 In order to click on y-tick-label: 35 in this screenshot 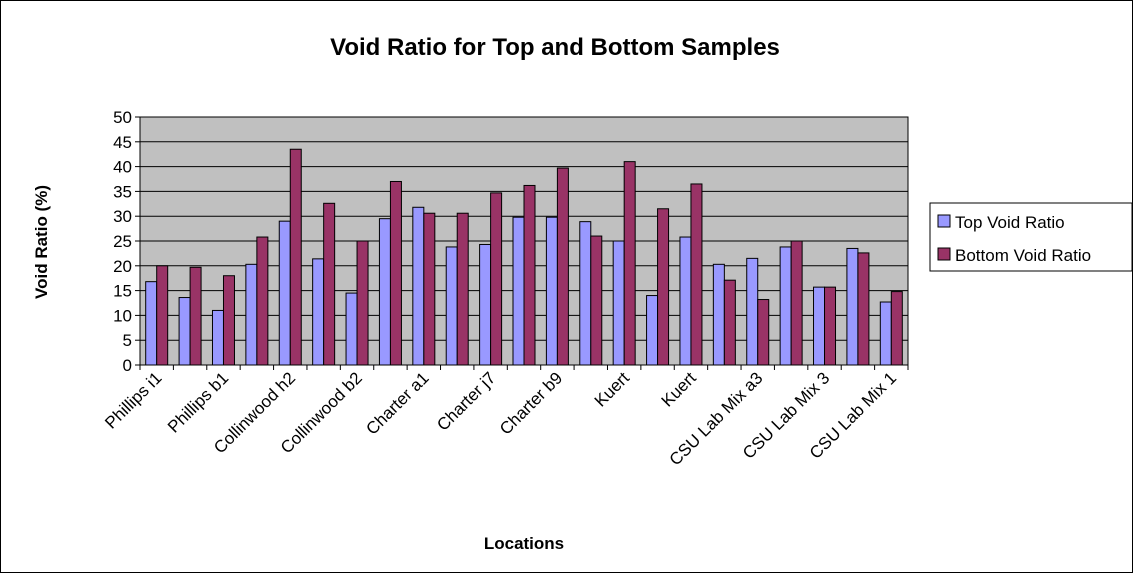, I will do `click(122, 191)`.